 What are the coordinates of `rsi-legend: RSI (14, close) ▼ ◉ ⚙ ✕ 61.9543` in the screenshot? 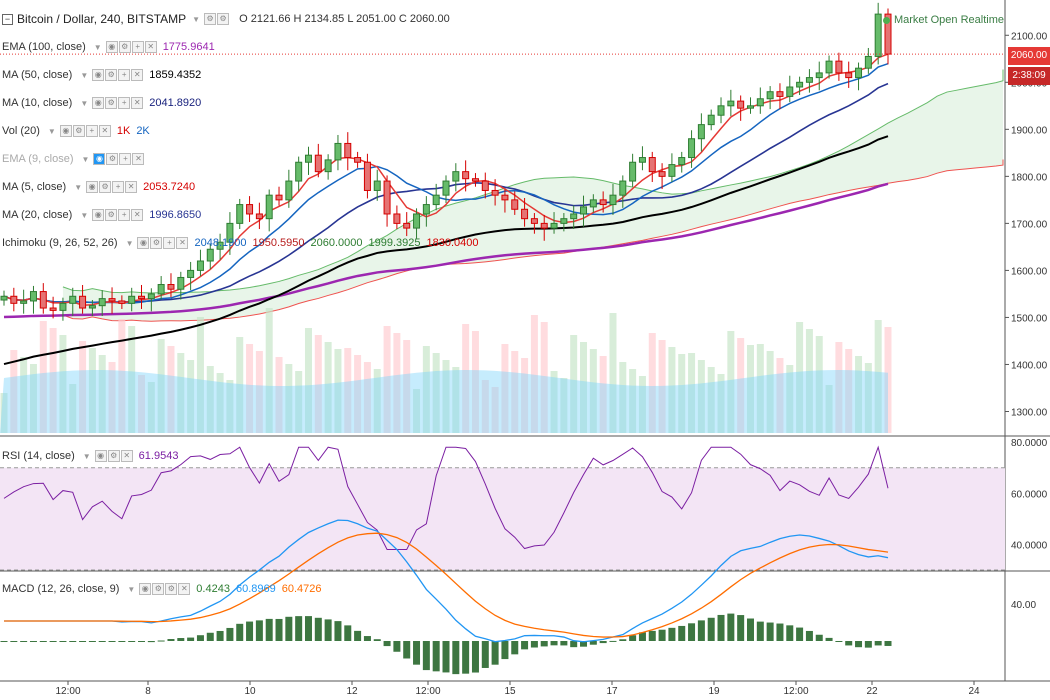 It's located at (90, 456).